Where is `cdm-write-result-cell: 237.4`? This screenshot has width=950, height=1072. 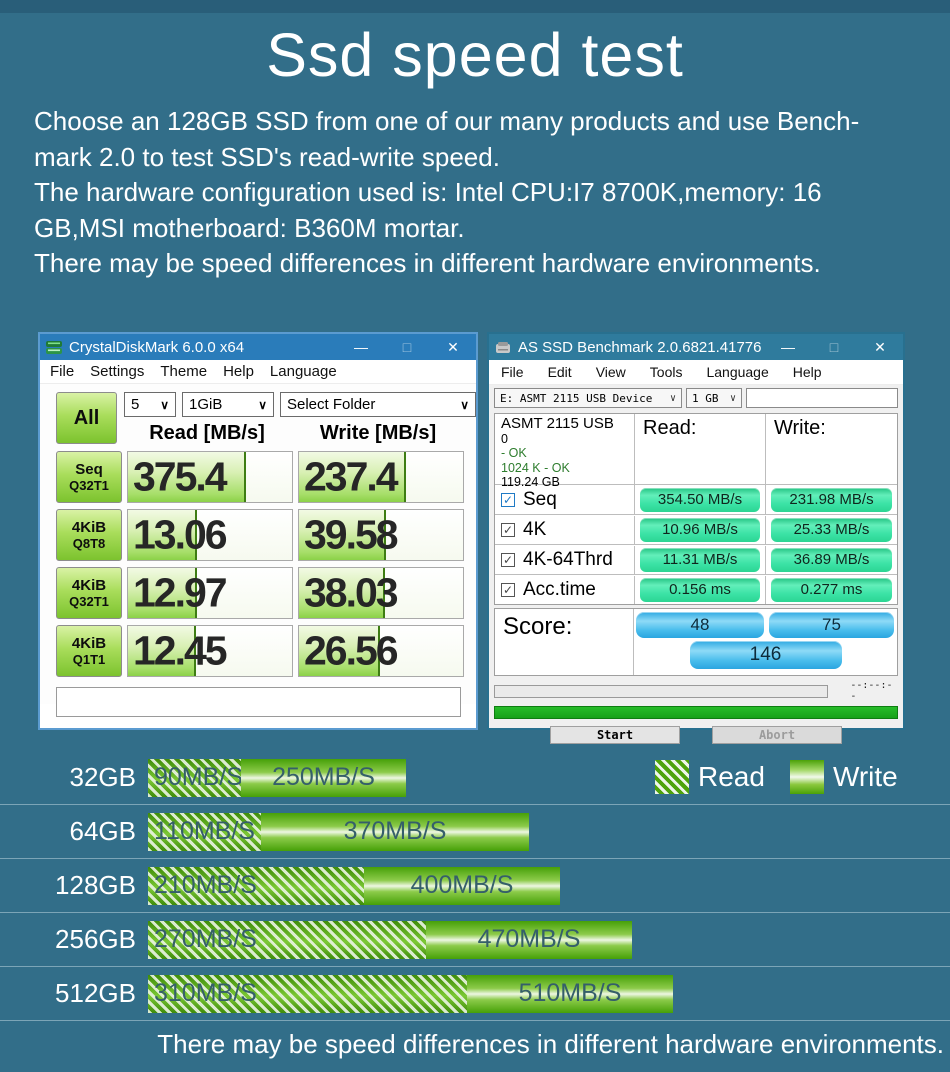 cdm-write-result-cell: 237.4 is located at coordinates (381, 477).